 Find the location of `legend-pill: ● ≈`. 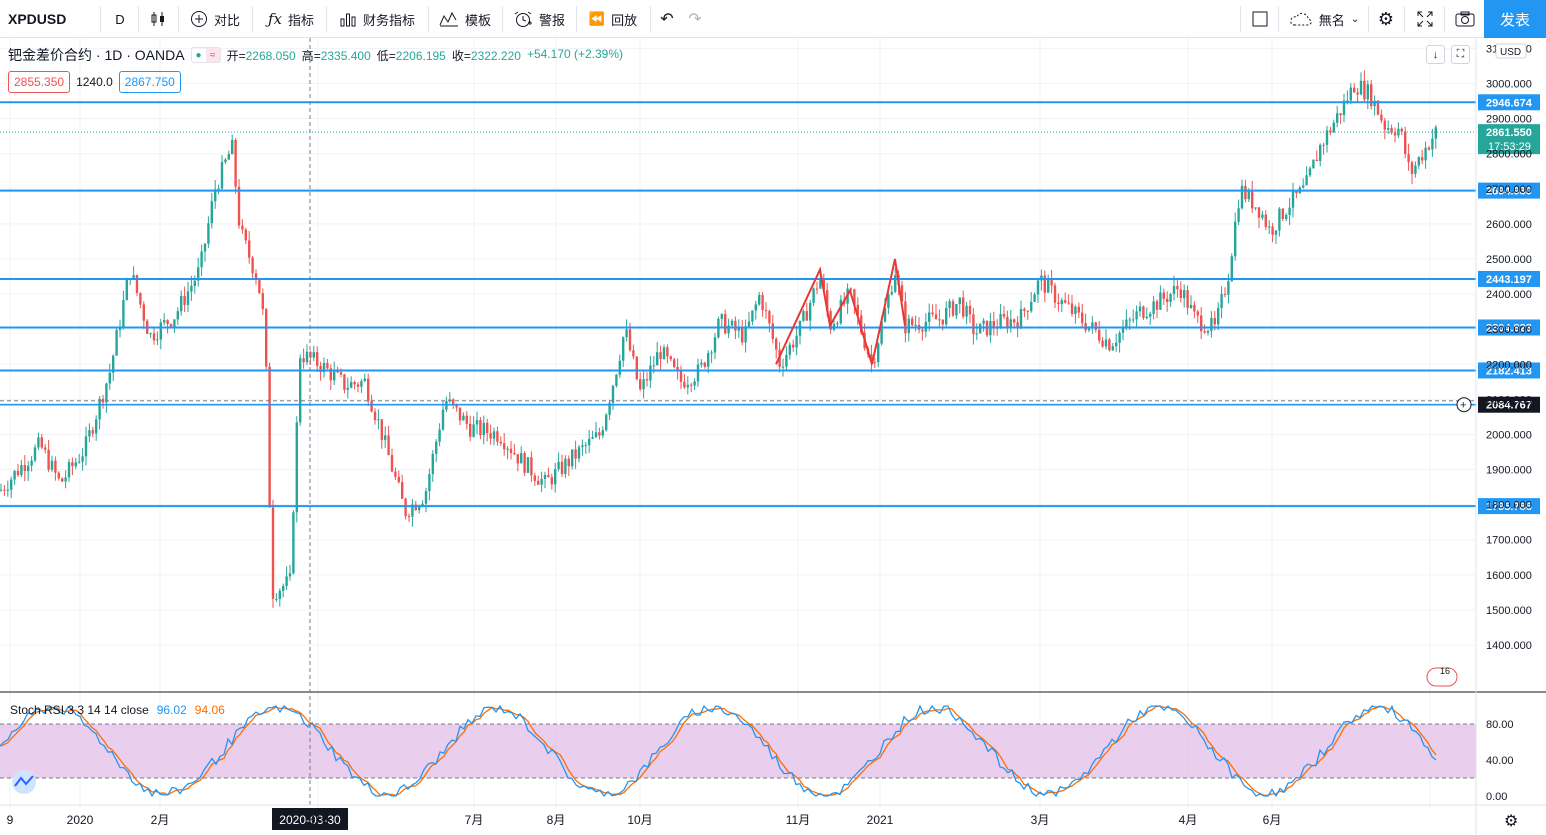

legend-pill: ● ≈ is located at coordinates (205, 55).